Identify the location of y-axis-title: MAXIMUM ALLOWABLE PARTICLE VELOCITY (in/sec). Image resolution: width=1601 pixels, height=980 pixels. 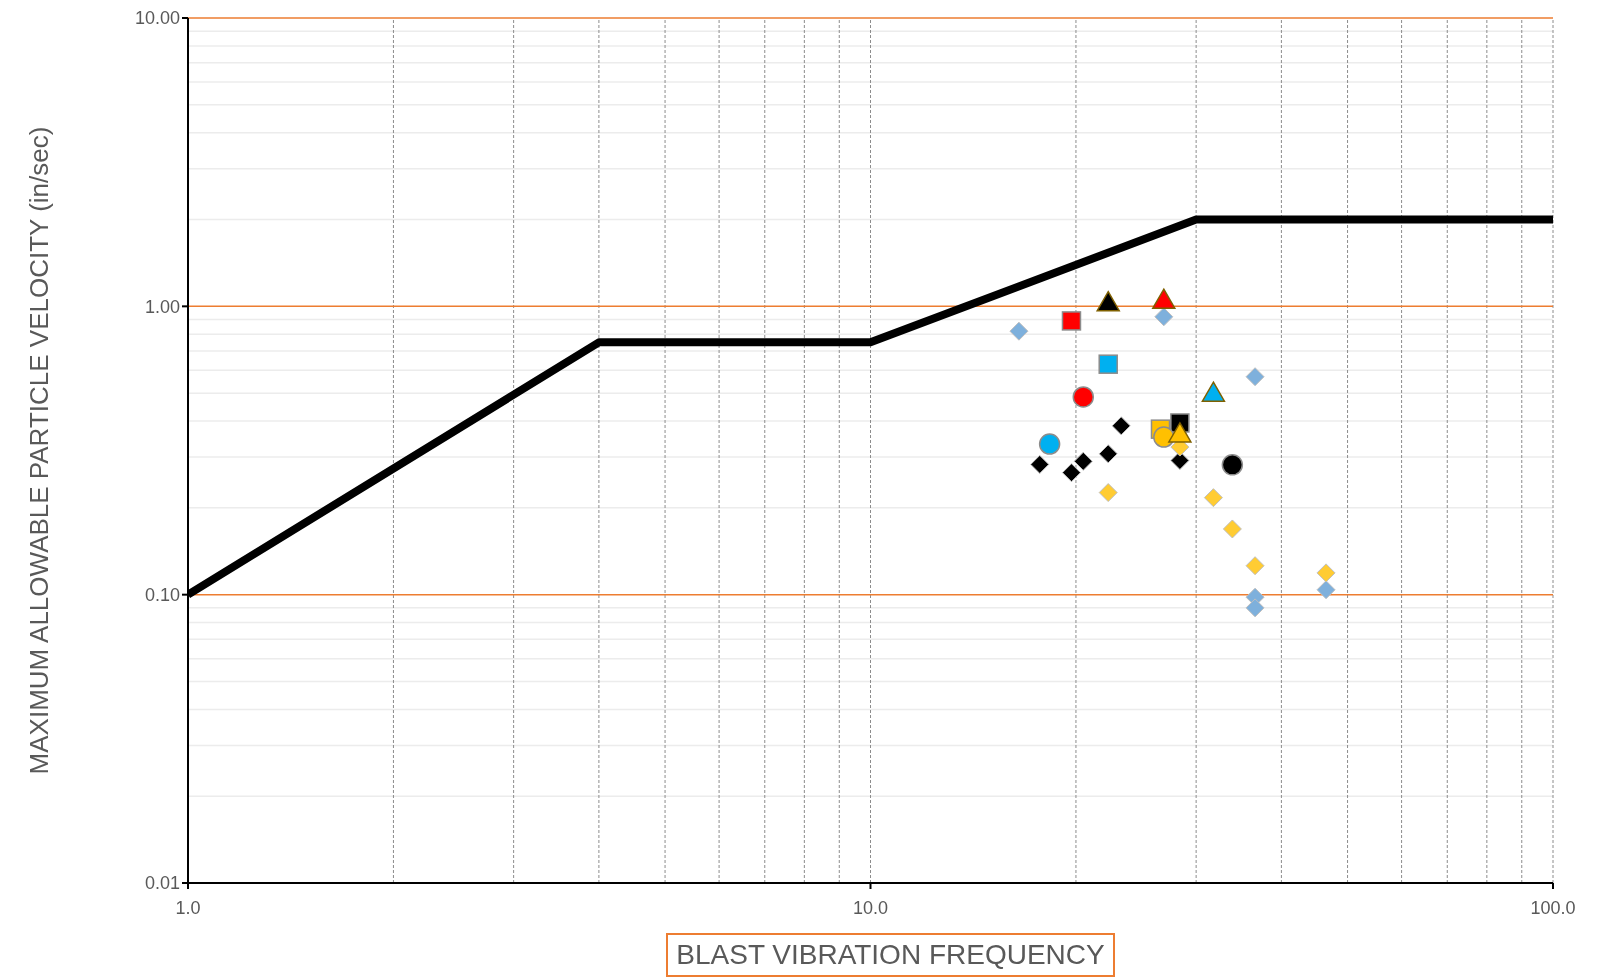
(39, 450).